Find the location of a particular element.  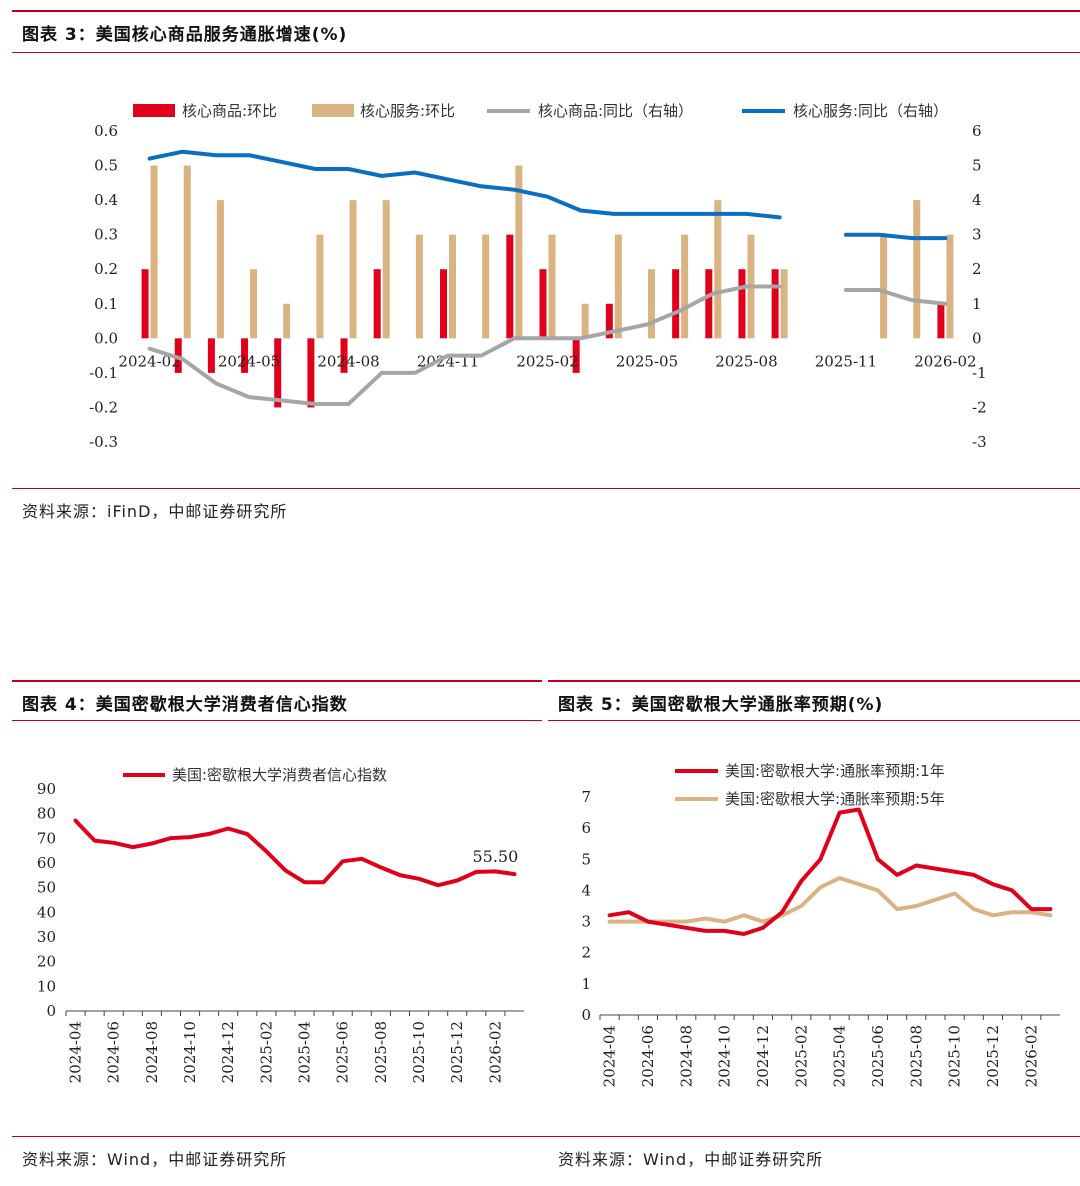

y-tick-label: 0.1 is located at coordinates (106, 304).